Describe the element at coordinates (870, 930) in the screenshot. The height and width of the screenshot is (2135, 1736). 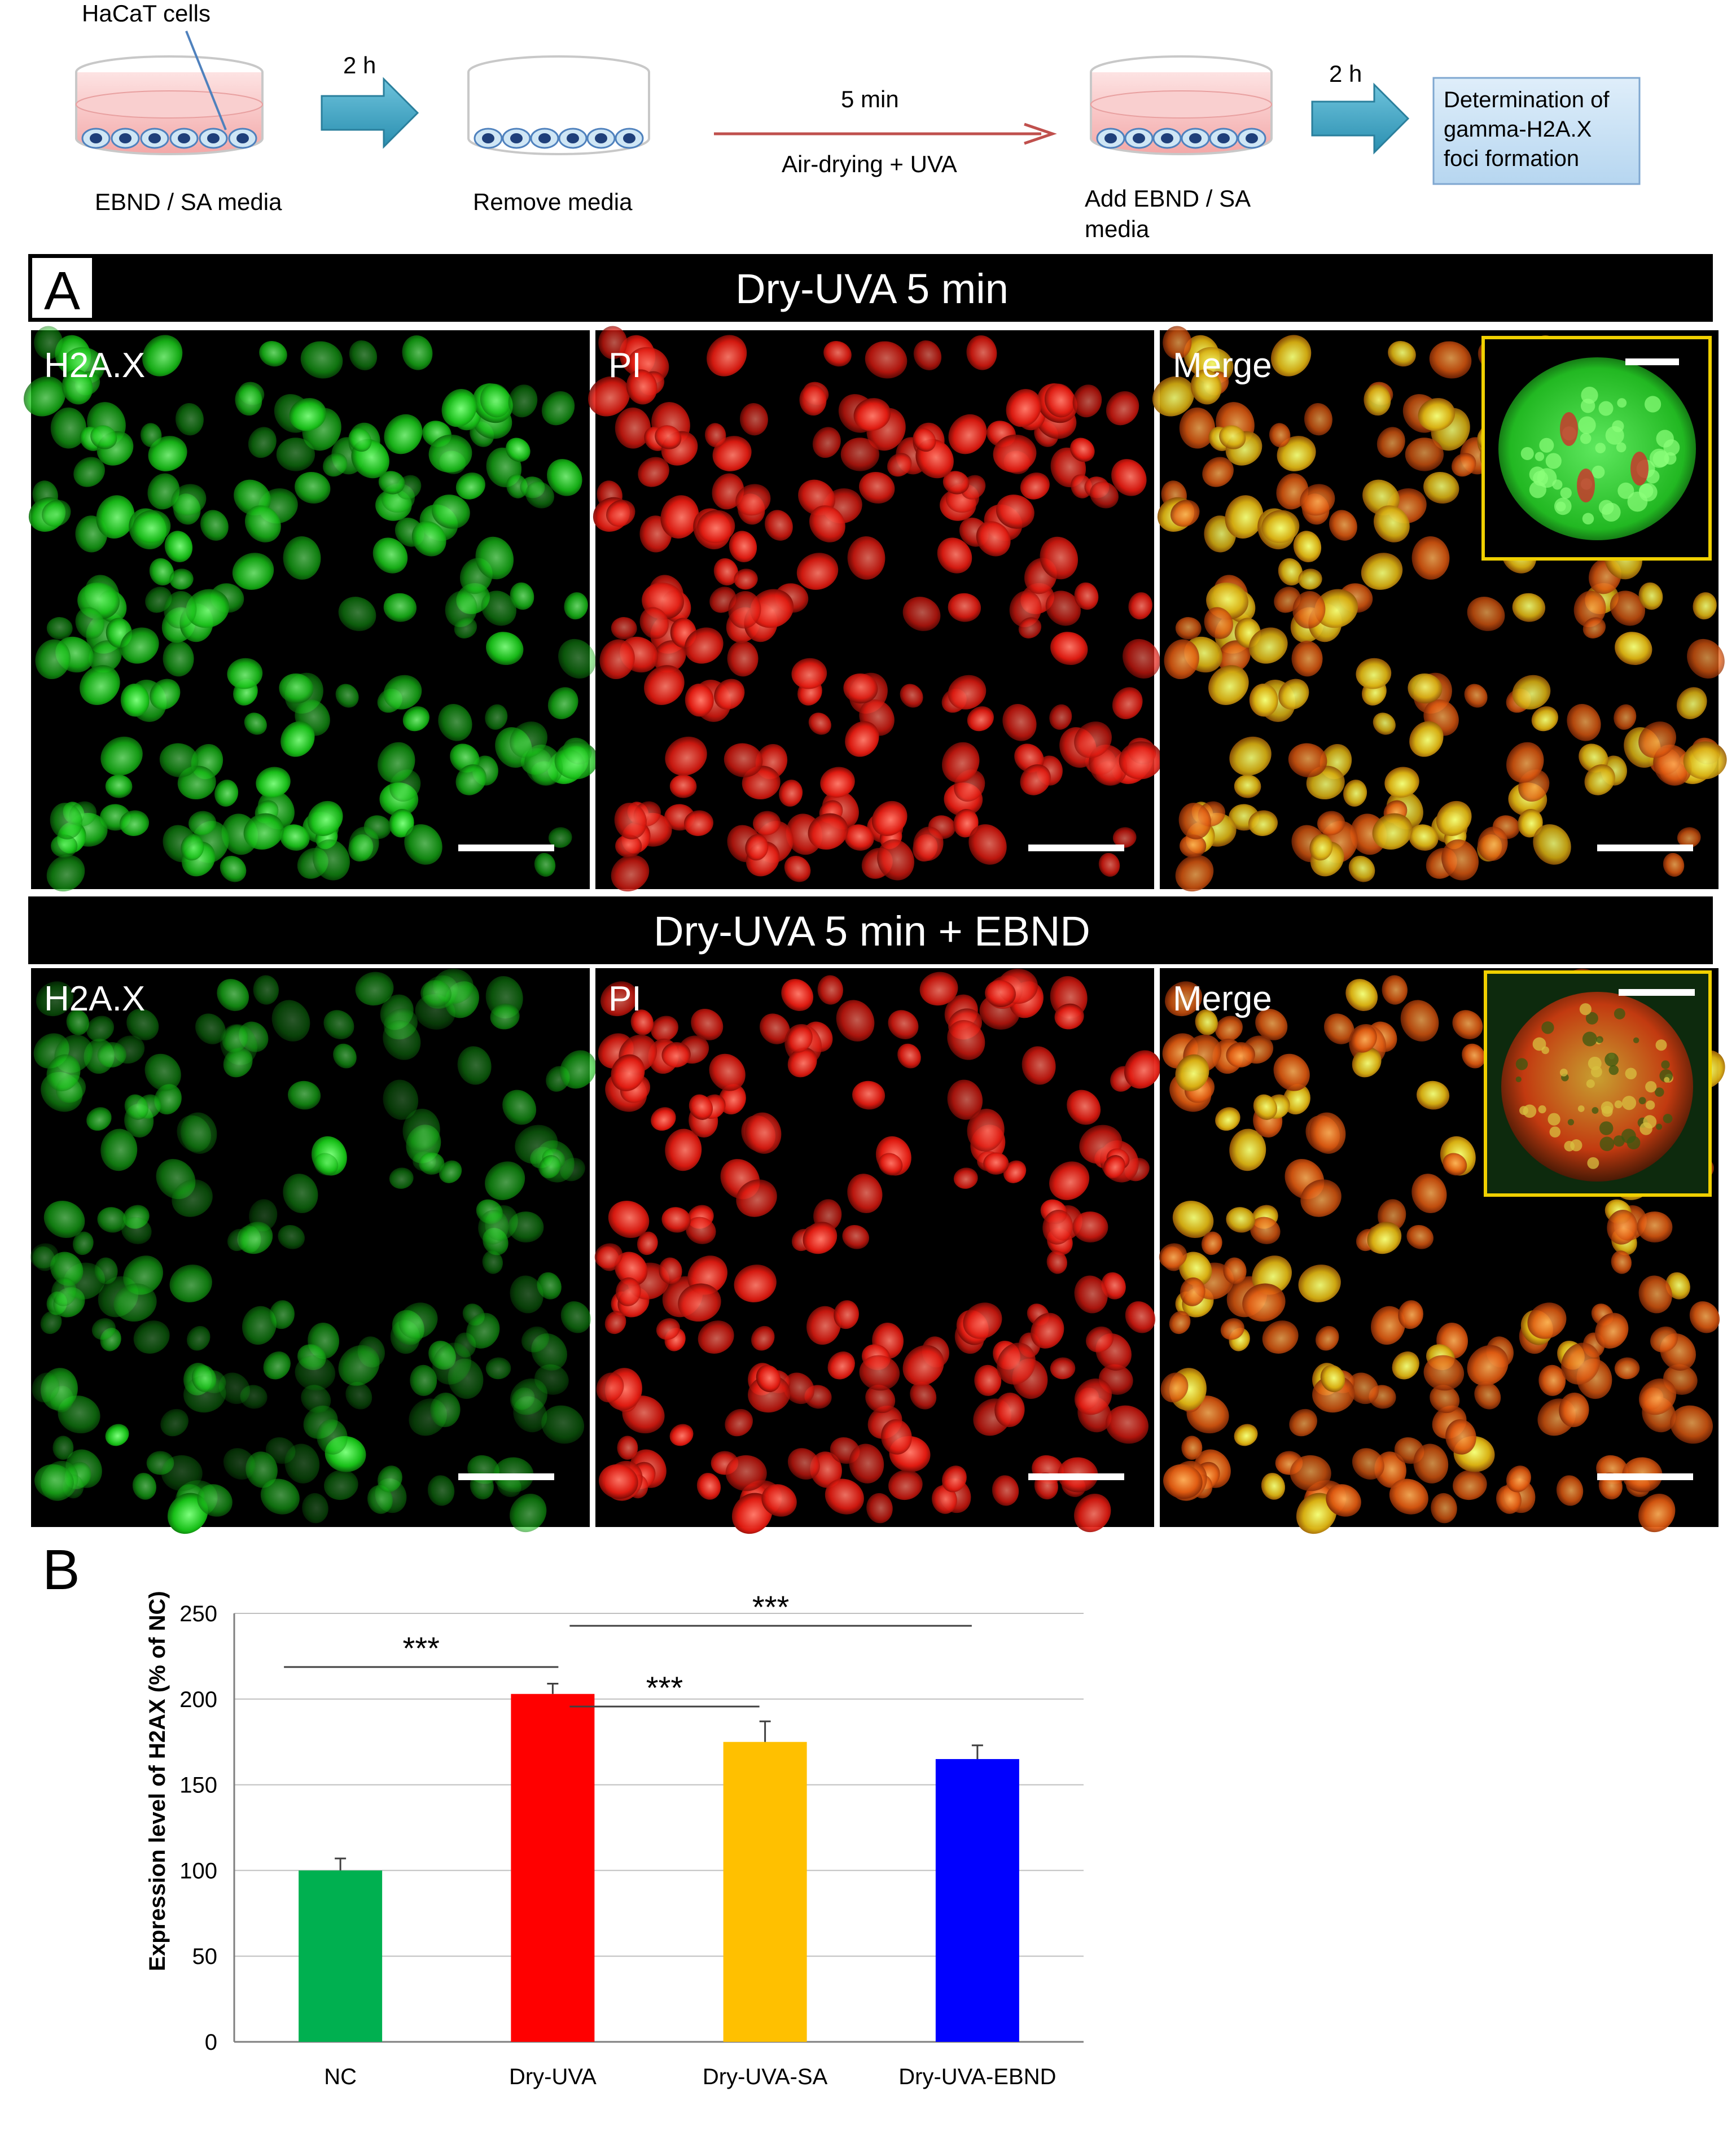
I see `row2-title-bar` at that location.